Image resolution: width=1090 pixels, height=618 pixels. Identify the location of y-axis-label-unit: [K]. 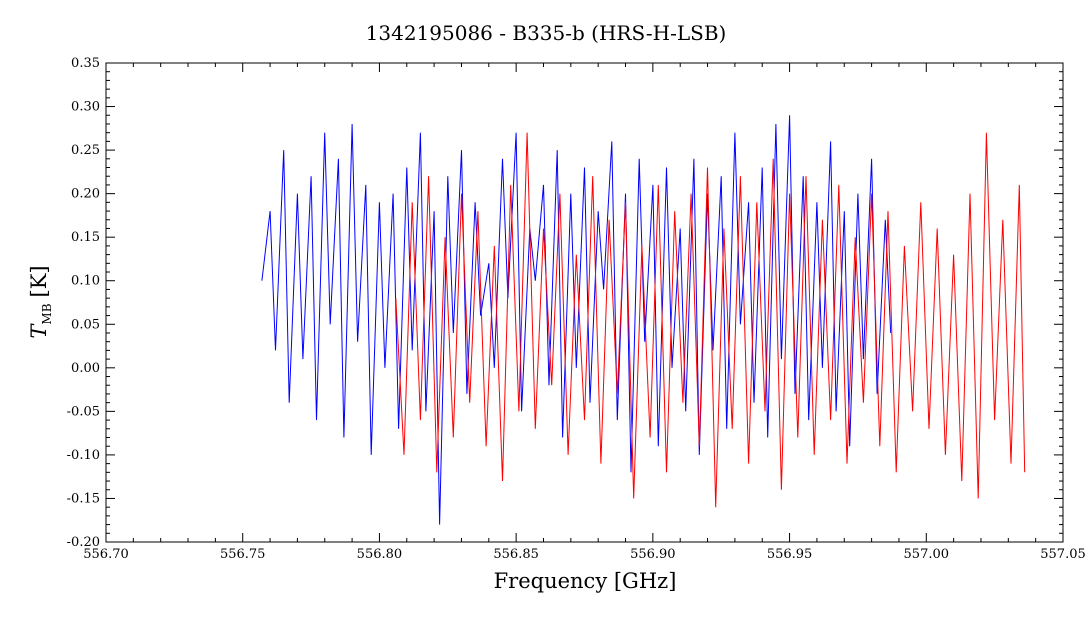
(39, 281).